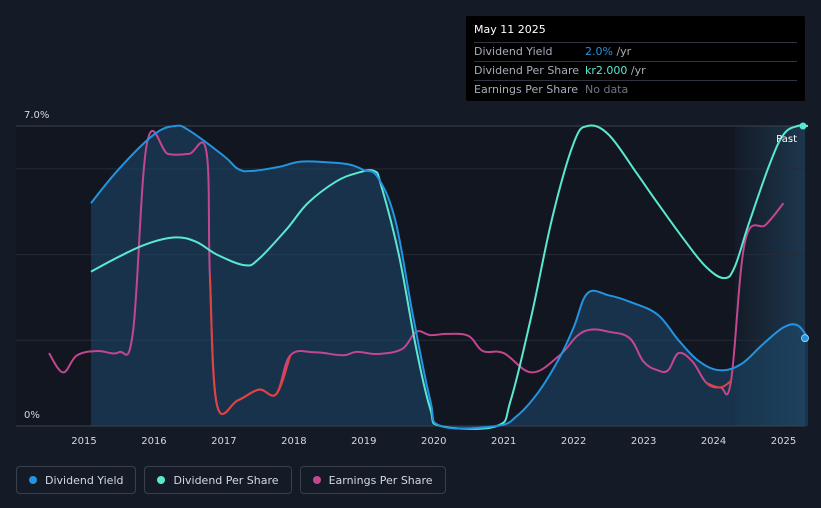  What do you see at coordinates (503, 441) in the screenshot?
I see `x-tick-label: 2021` at bounding box center [503, 441].